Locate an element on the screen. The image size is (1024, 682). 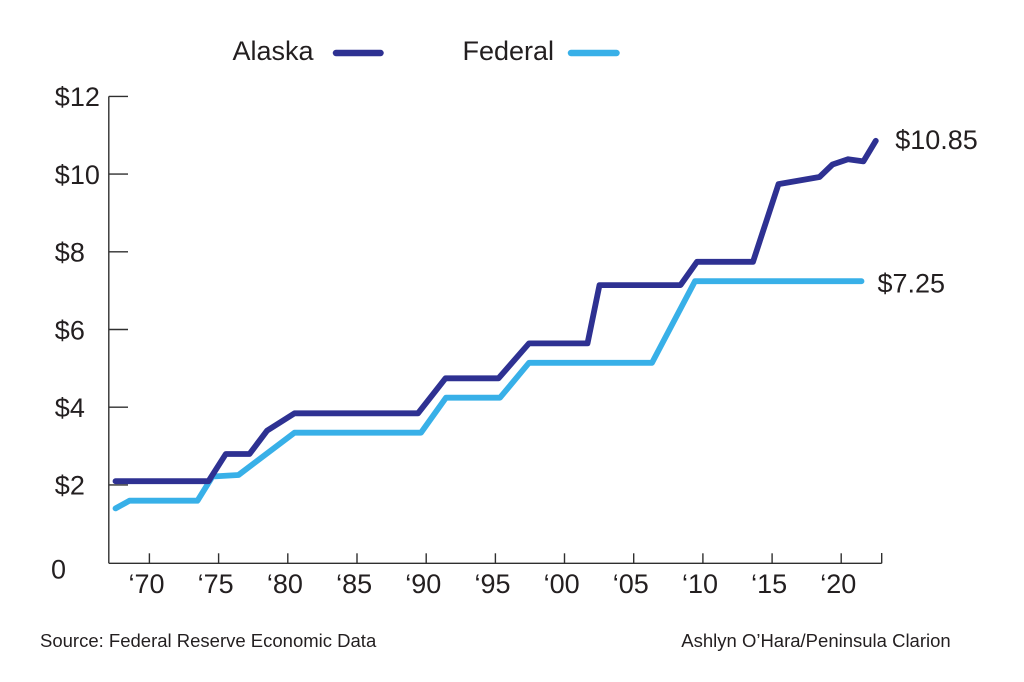
svg-text: ‘95 is located at coordinates (492, 584).